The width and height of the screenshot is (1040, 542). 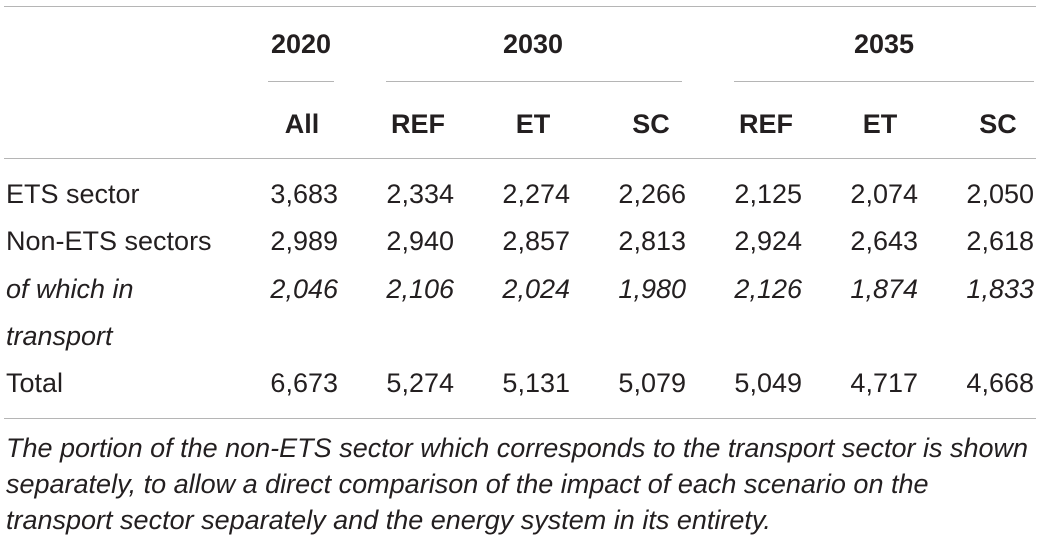 I want to click on table-cell: 2,274, so click(x=536, y=194).